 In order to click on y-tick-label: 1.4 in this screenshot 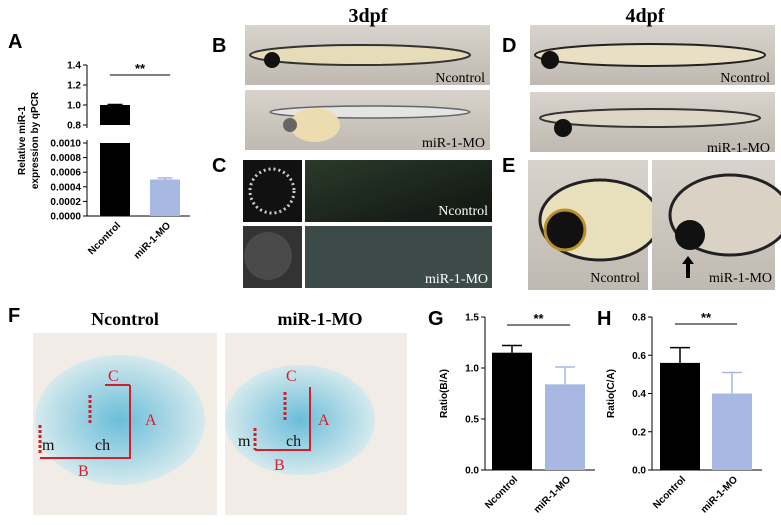, I will do `click(74, 66)`.